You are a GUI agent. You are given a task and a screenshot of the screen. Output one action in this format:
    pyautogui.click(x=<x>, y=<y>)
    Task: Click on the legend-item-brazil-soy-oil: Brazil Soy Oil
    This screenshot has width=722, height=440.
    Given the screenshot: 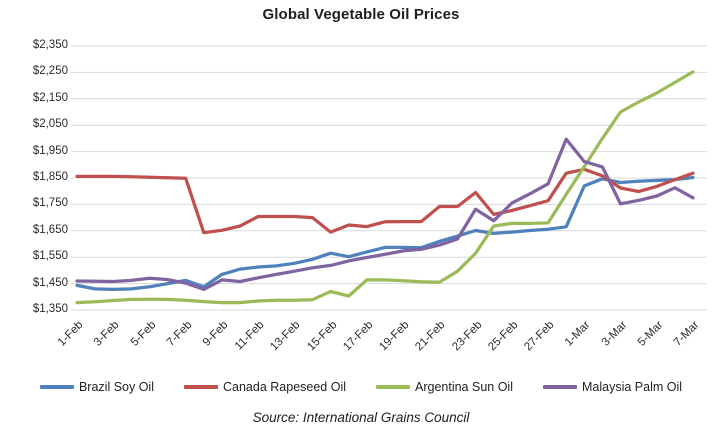 What is the action you would take?
    pyautogui.click(x=96, y=387)
    